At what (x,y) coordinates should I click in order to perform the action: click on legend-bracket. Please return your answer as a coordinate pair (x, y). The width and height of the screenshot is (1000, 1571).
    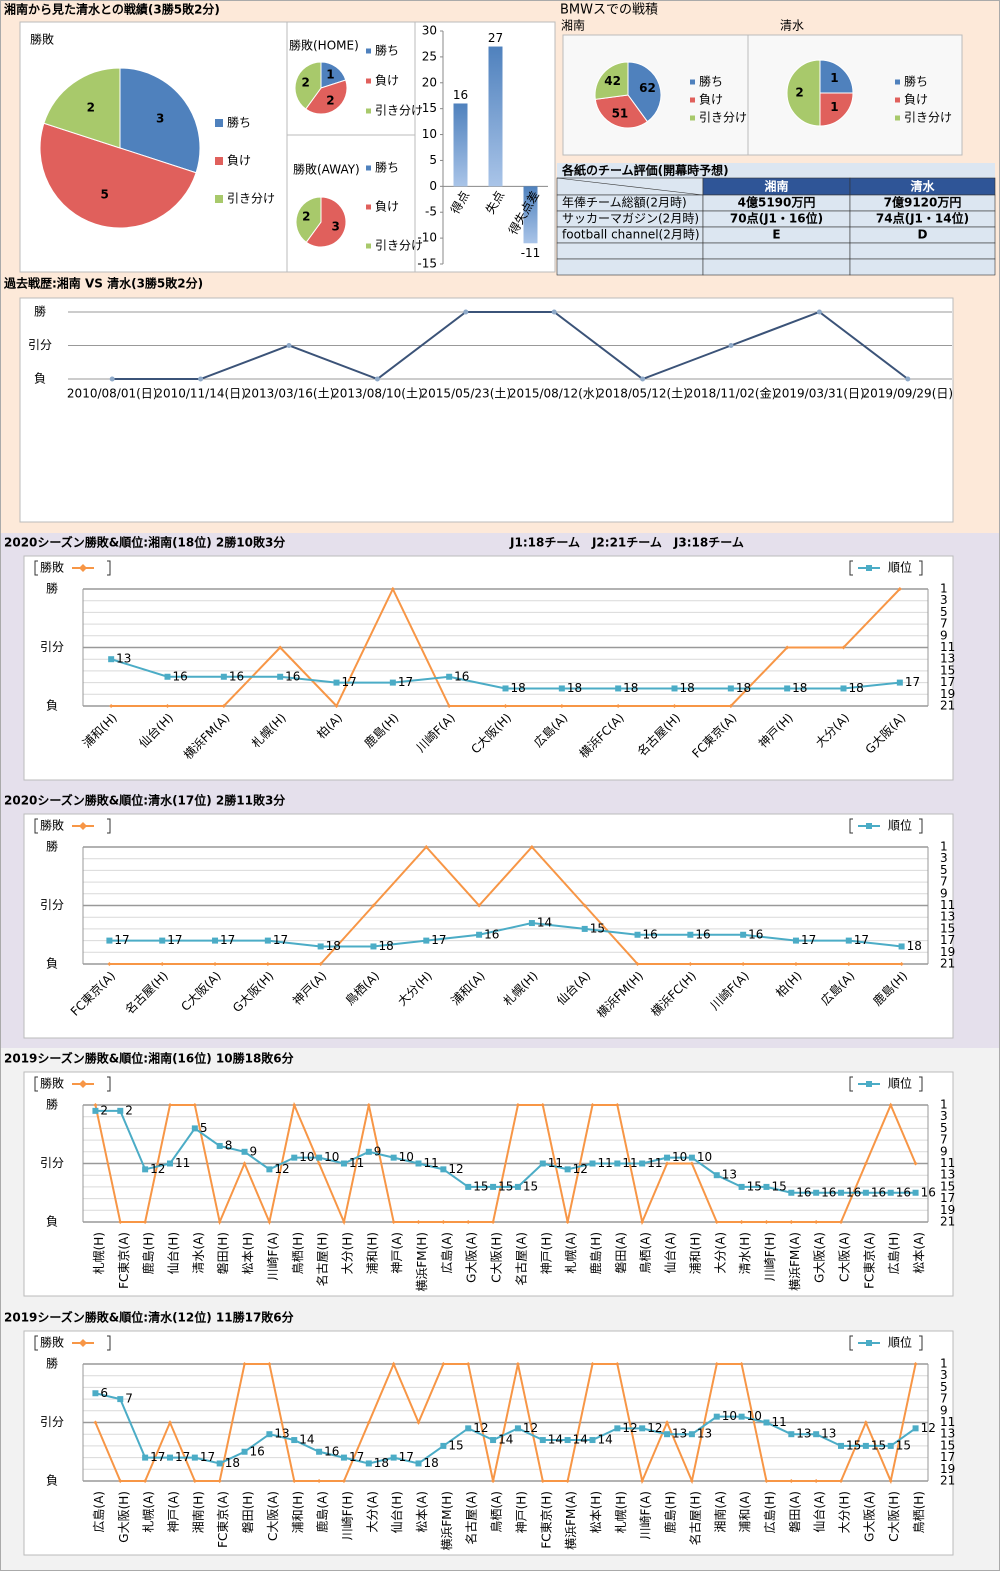
    Looking at the image, I should click on (851, 1343).